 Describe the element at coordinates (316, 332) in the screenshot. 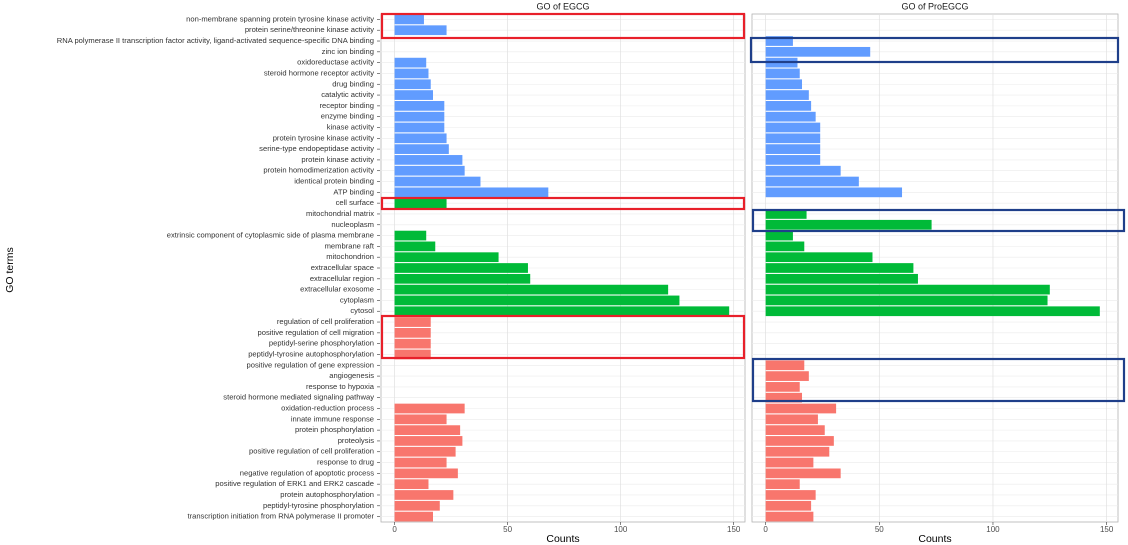

I see `category-label: positive regulation of cell migration` at that location.